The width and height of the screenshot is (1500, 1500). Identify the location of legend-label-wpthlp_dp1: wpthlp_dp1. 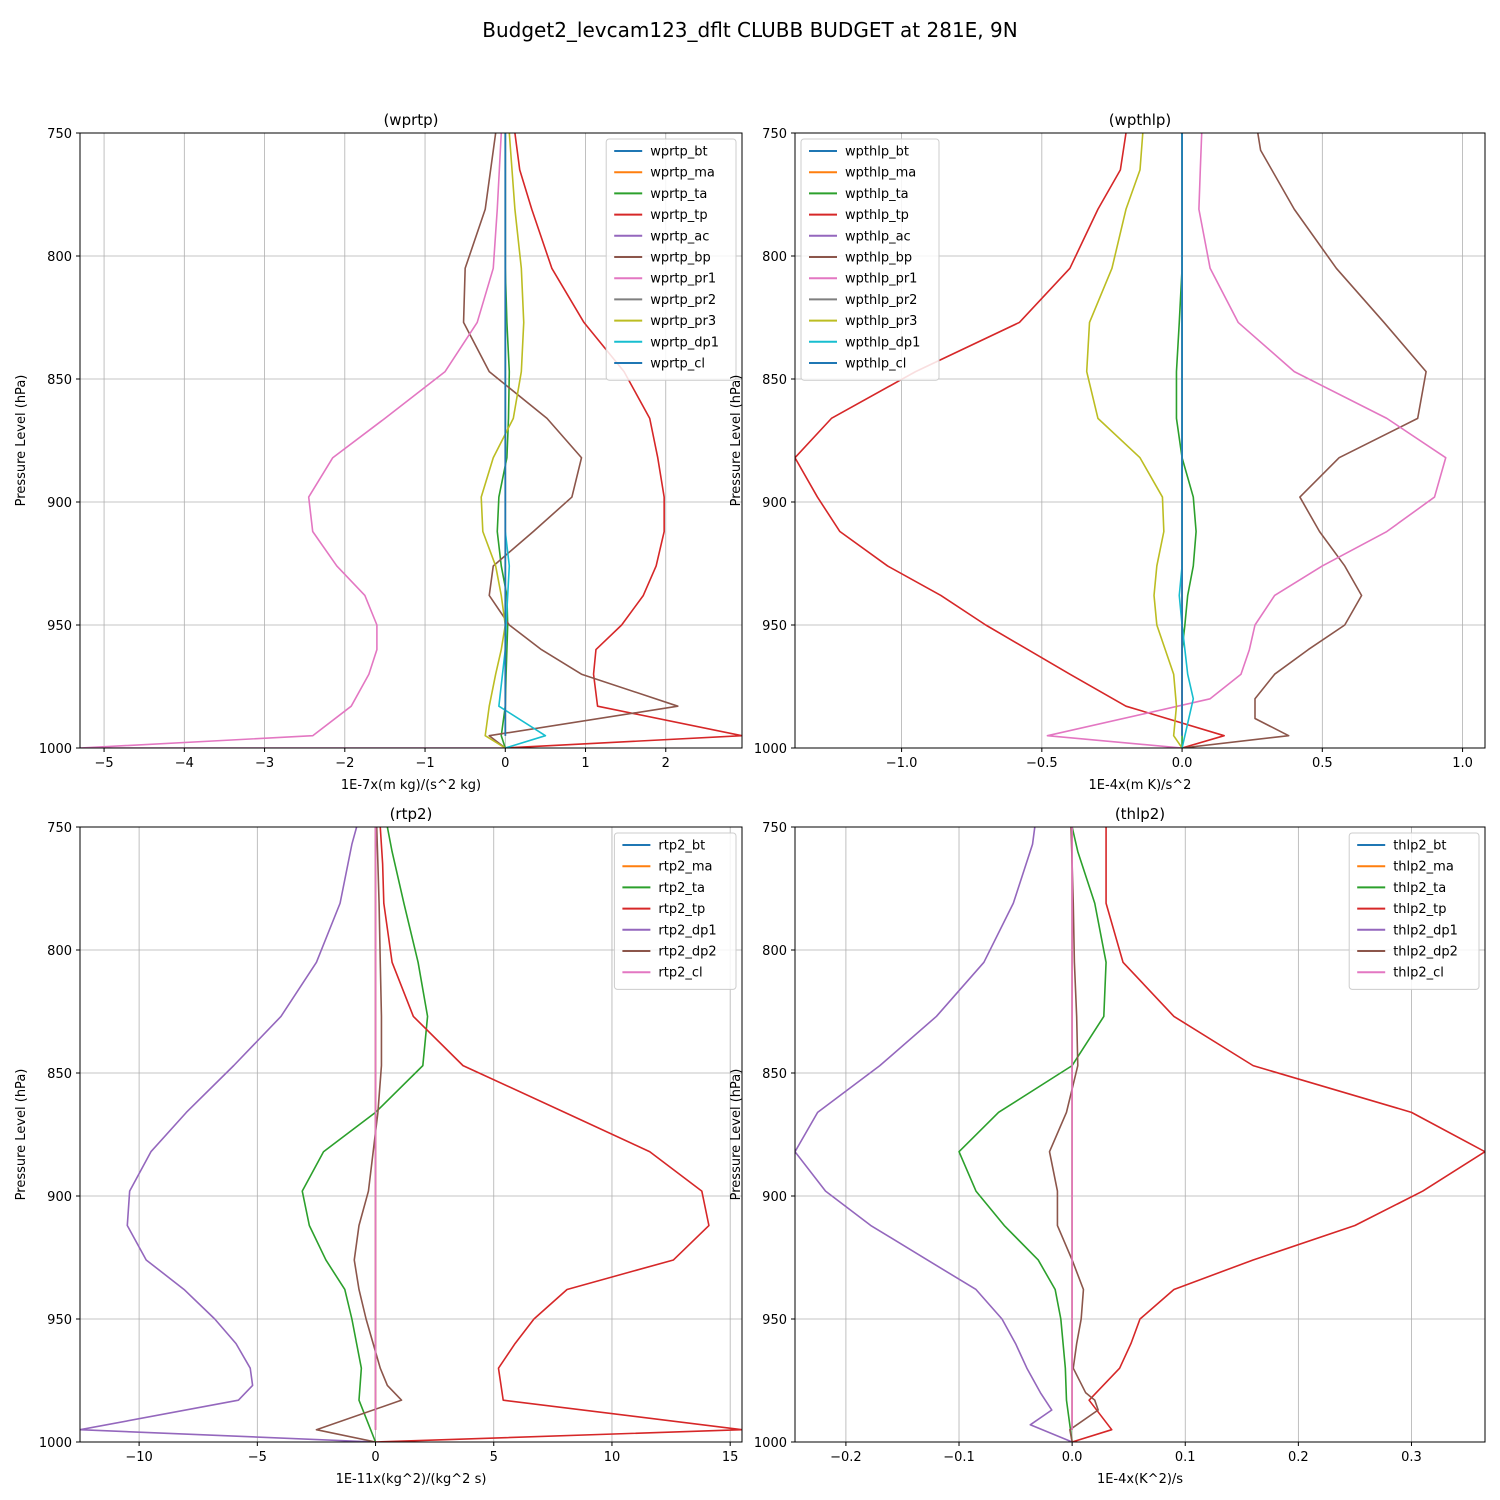
(882, 342).